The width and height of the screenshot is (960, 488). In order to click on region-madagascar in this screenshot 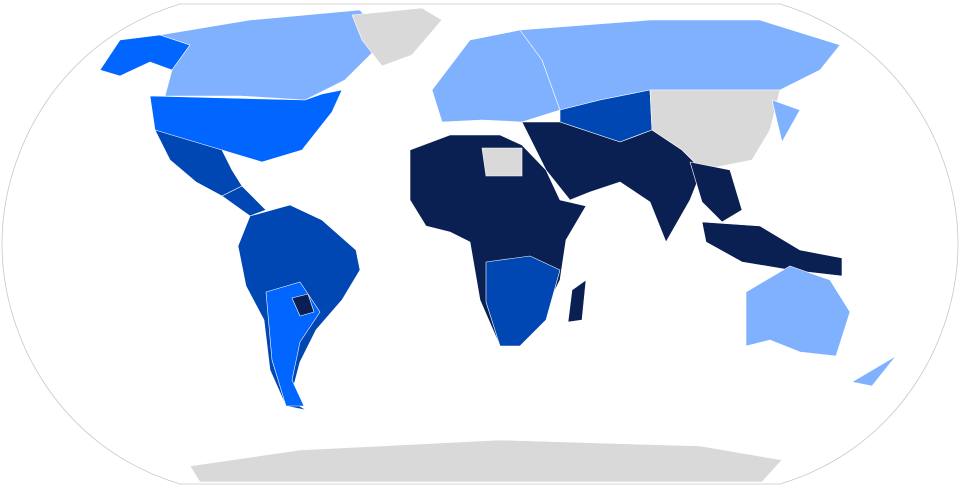, I will do `click(577, 301)`.